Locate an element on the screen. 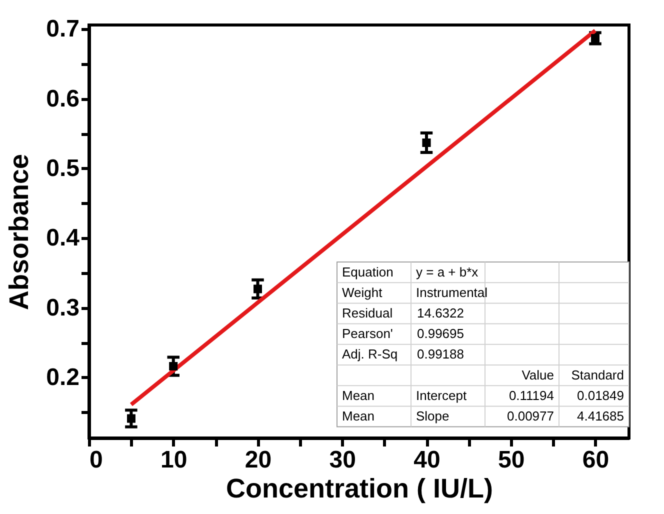 The height and width of the screenshot is (514, 664). annotation: Adj. R-Sq is located at coordinates (370, 354).